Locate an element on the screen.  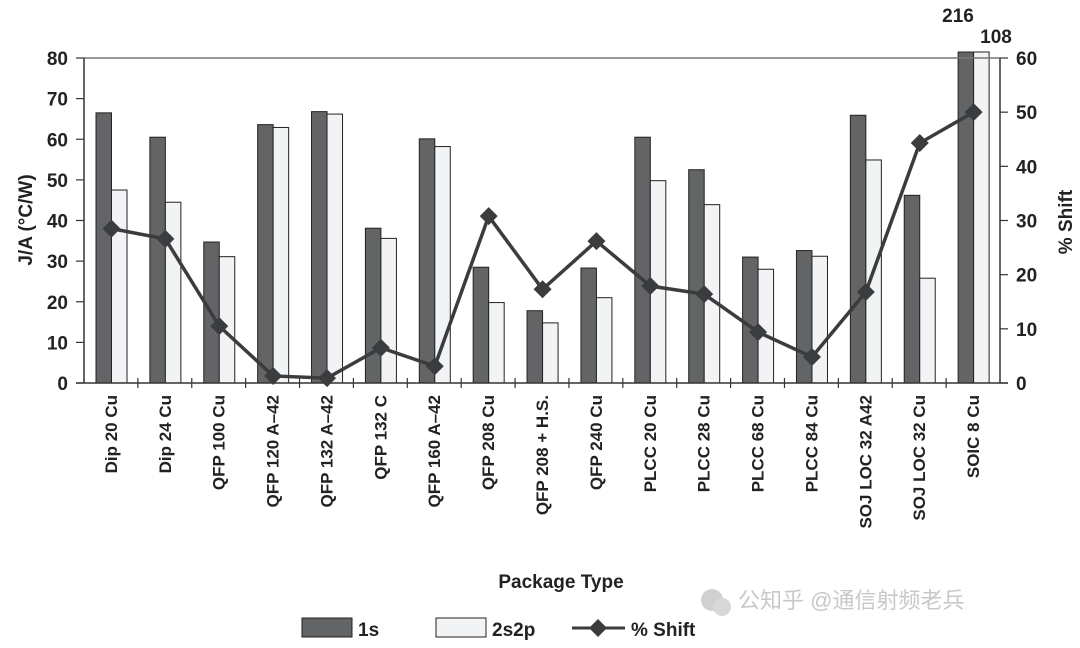
y2-tick-label-10: 10 is located at coordinates (1026, 330).